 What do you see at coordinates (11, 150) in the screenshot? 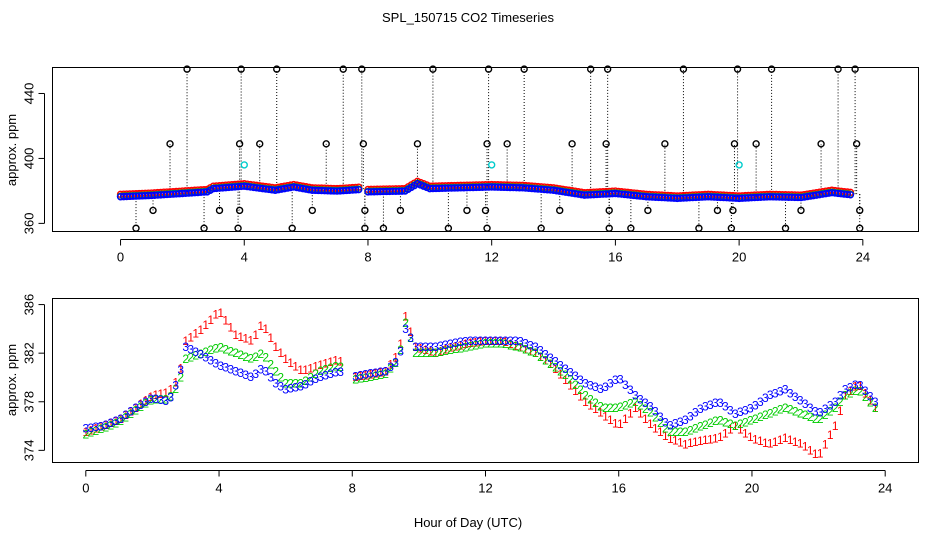
I see `top-y-axis-title: approx. ppm` at bounding box center [11, 150].